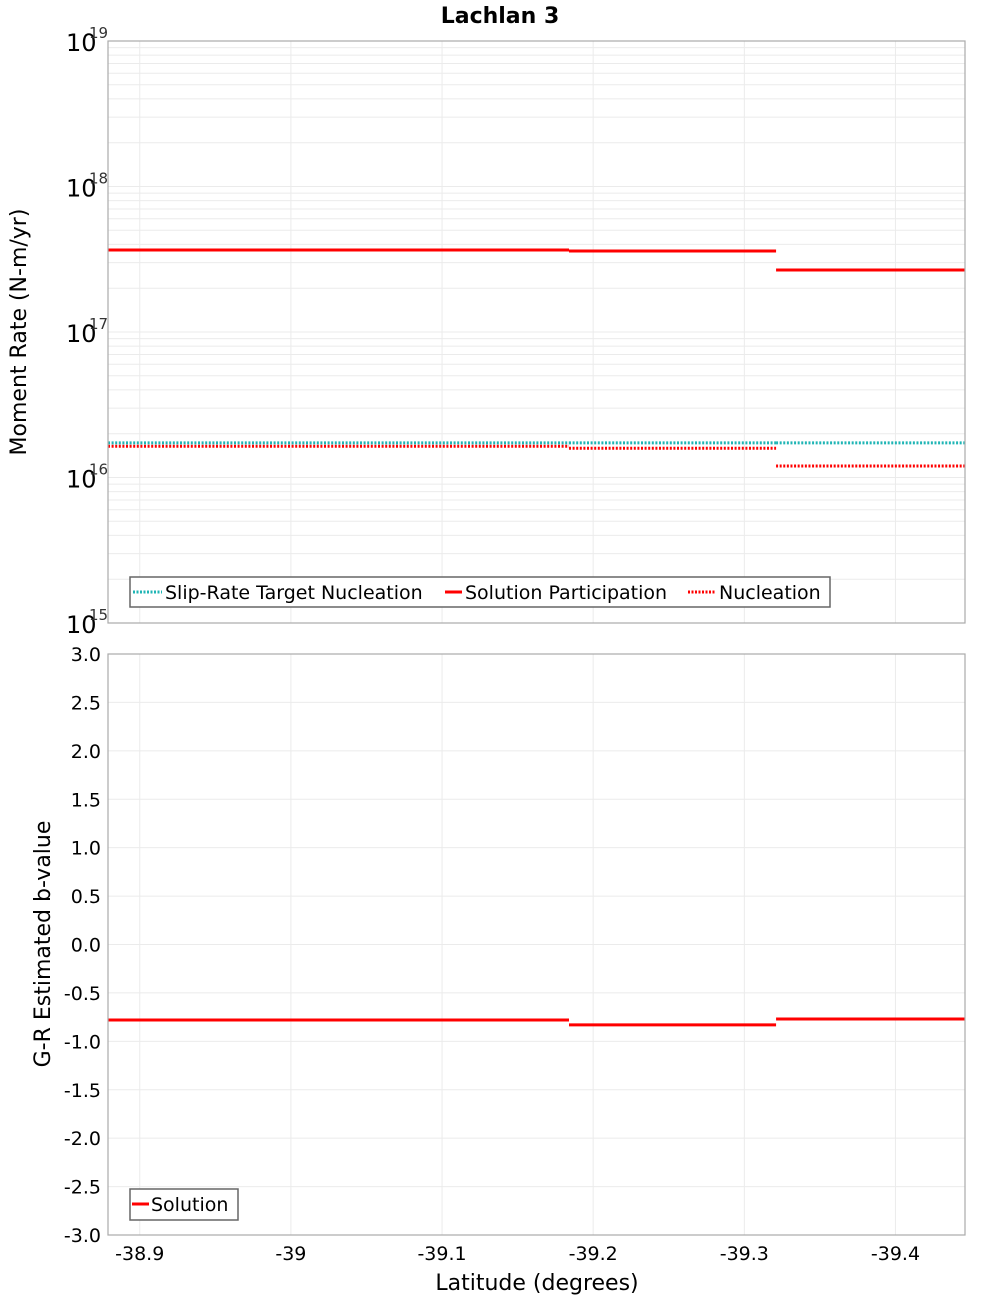 This screenshot has height=1300, width=1000. I want to click on bottom-legend: Solution, so click(184, 1204).